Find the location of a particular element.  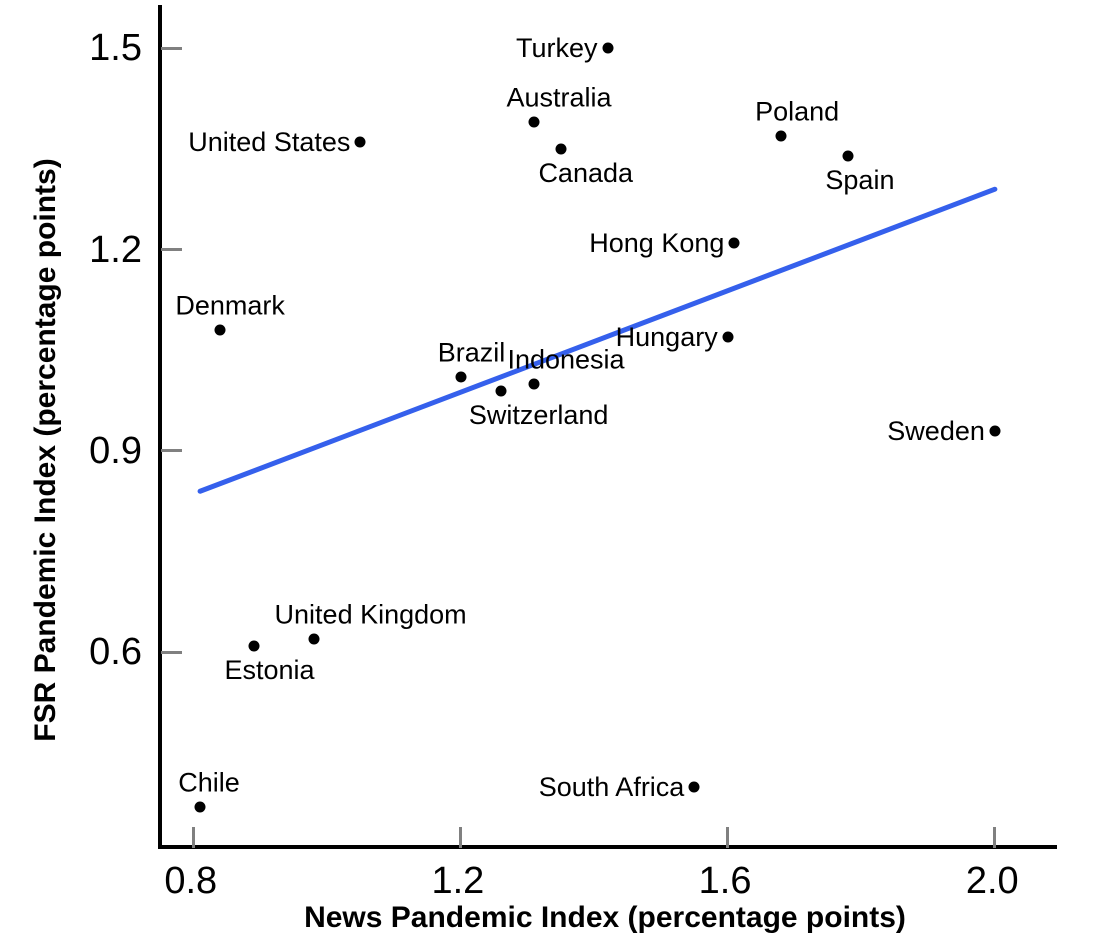

point-label: South Africa is located at coordinates (611, 786).